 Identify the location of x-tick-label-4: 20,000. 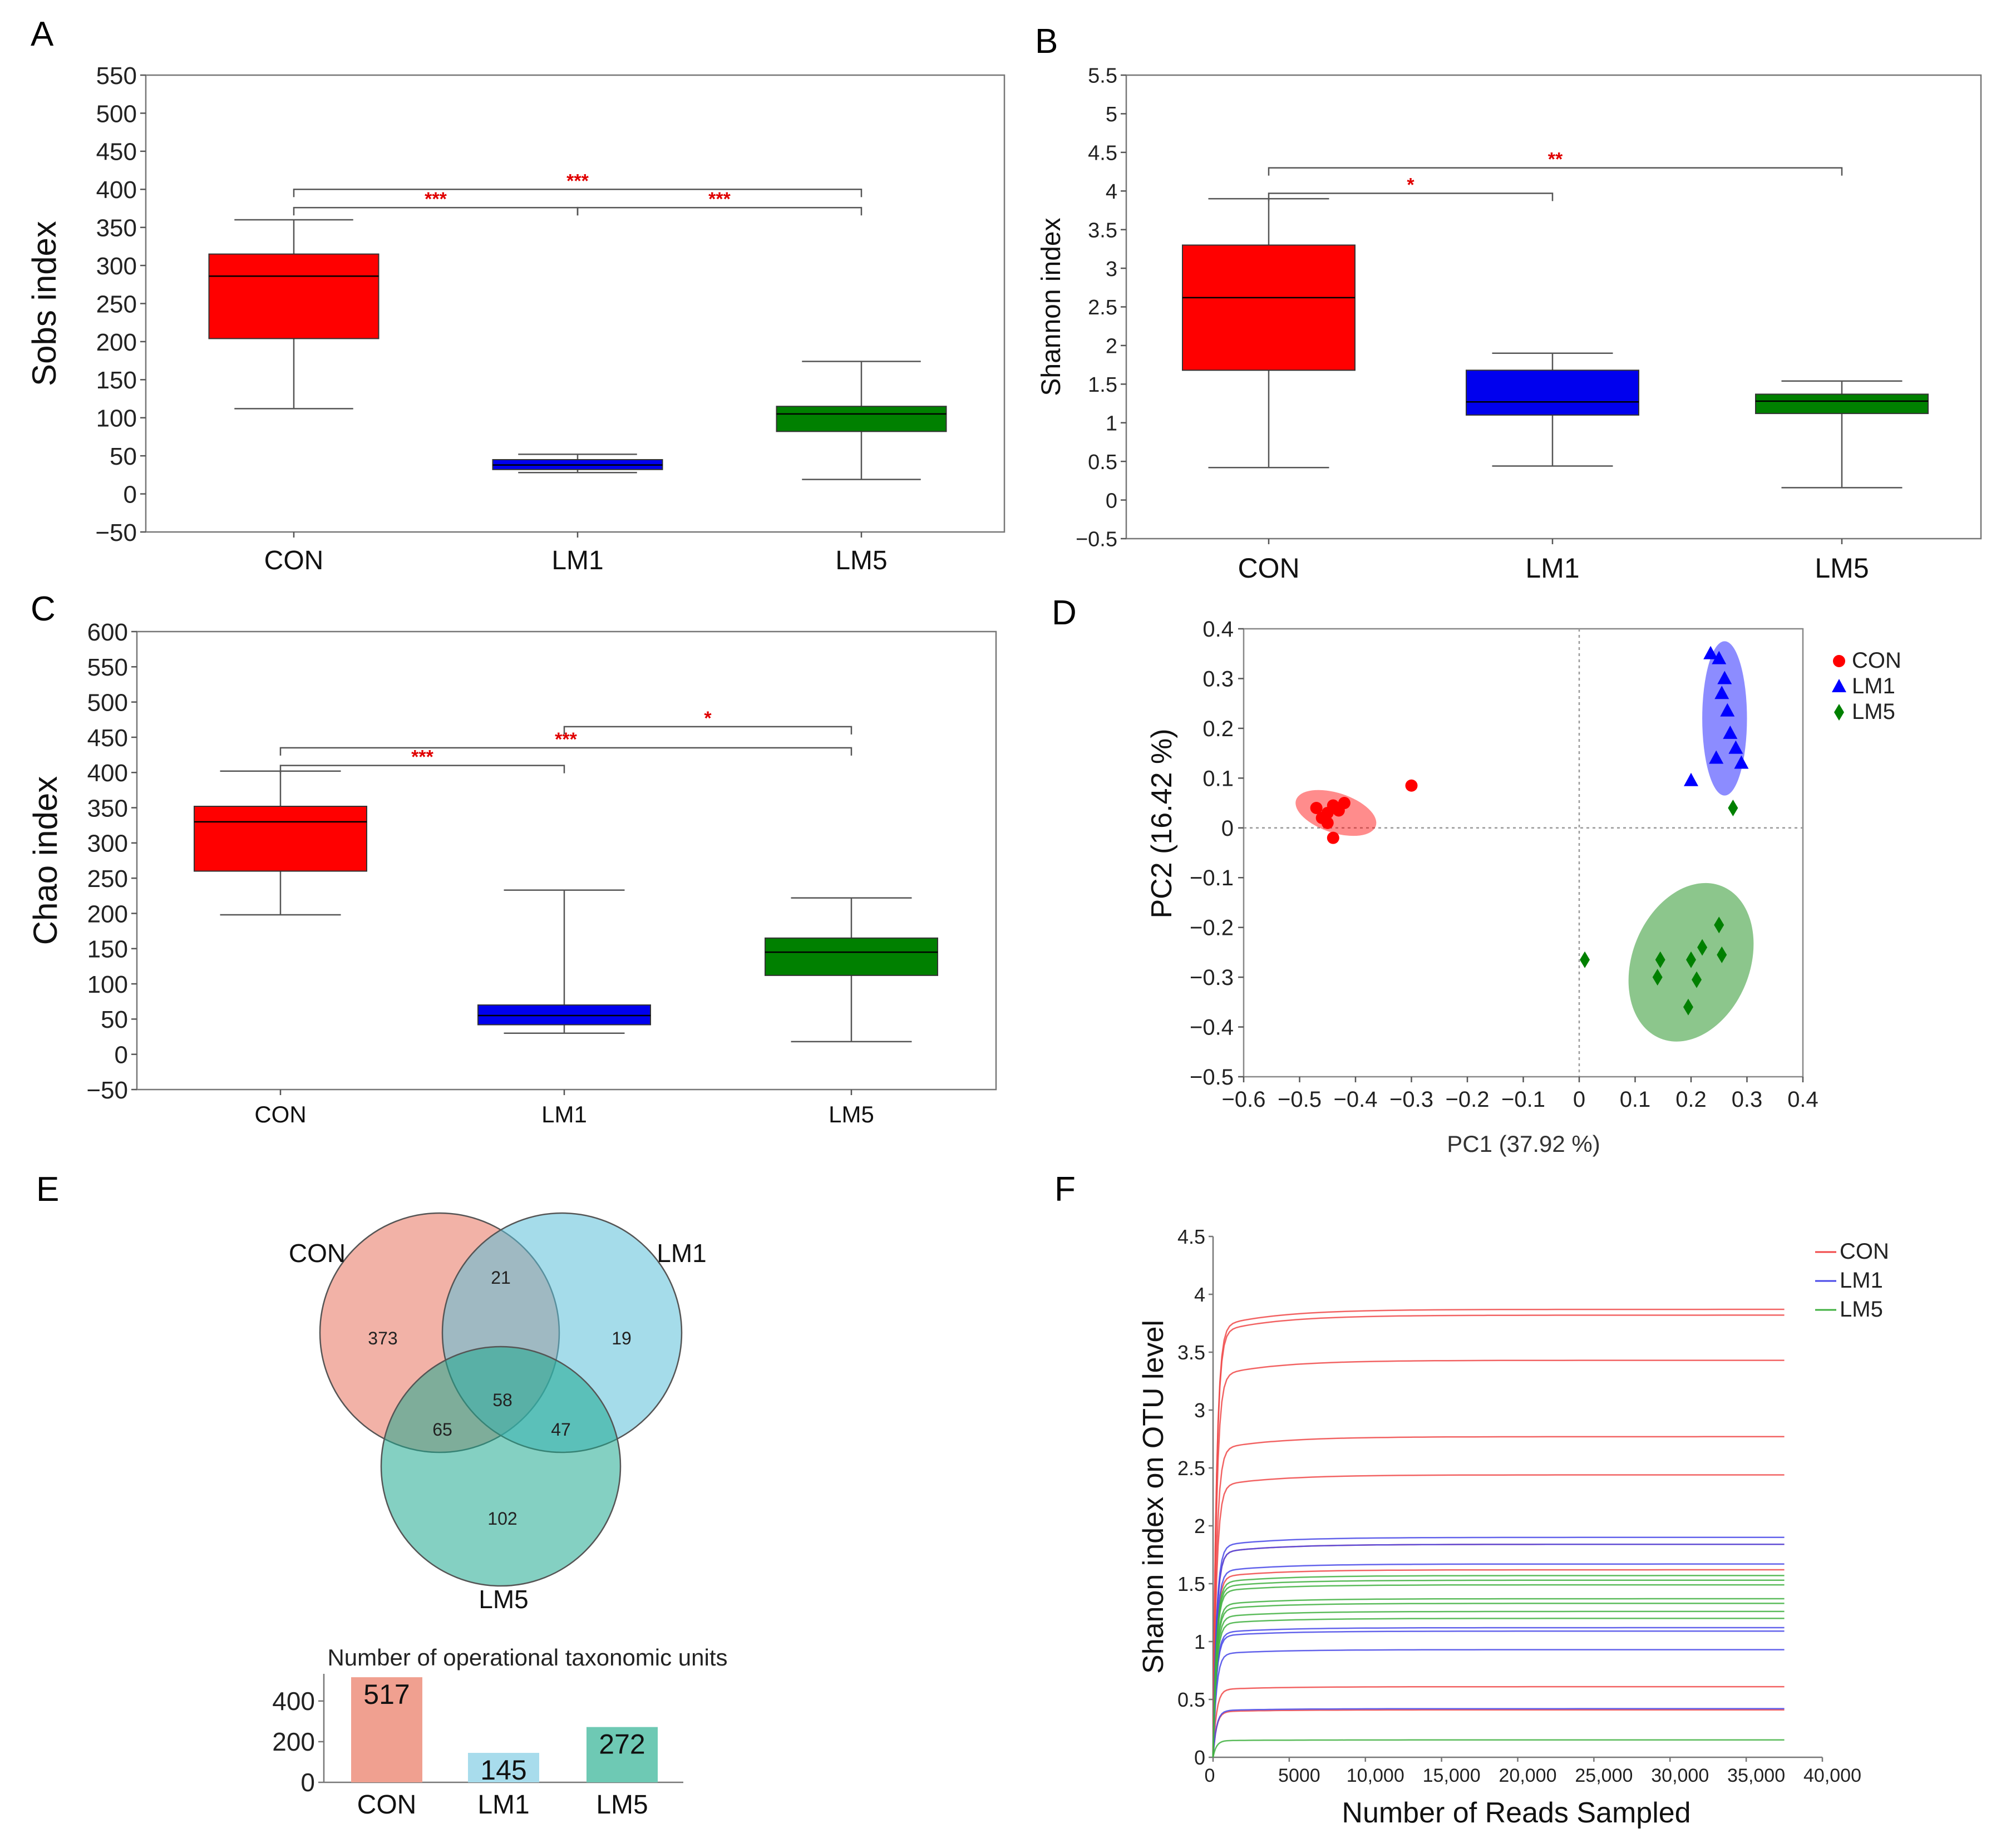
(1528, 1775).